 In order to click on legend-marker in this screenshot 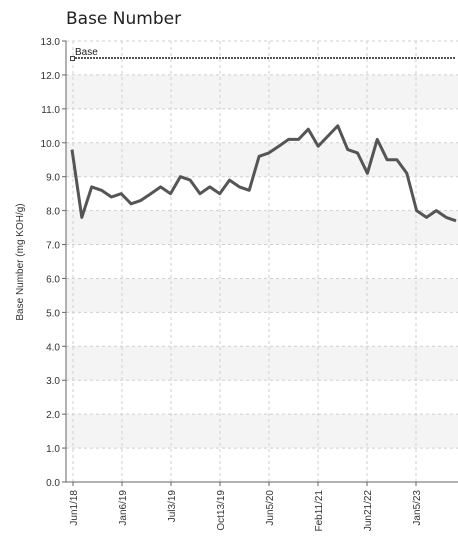, I will do `click(72, 58)`.